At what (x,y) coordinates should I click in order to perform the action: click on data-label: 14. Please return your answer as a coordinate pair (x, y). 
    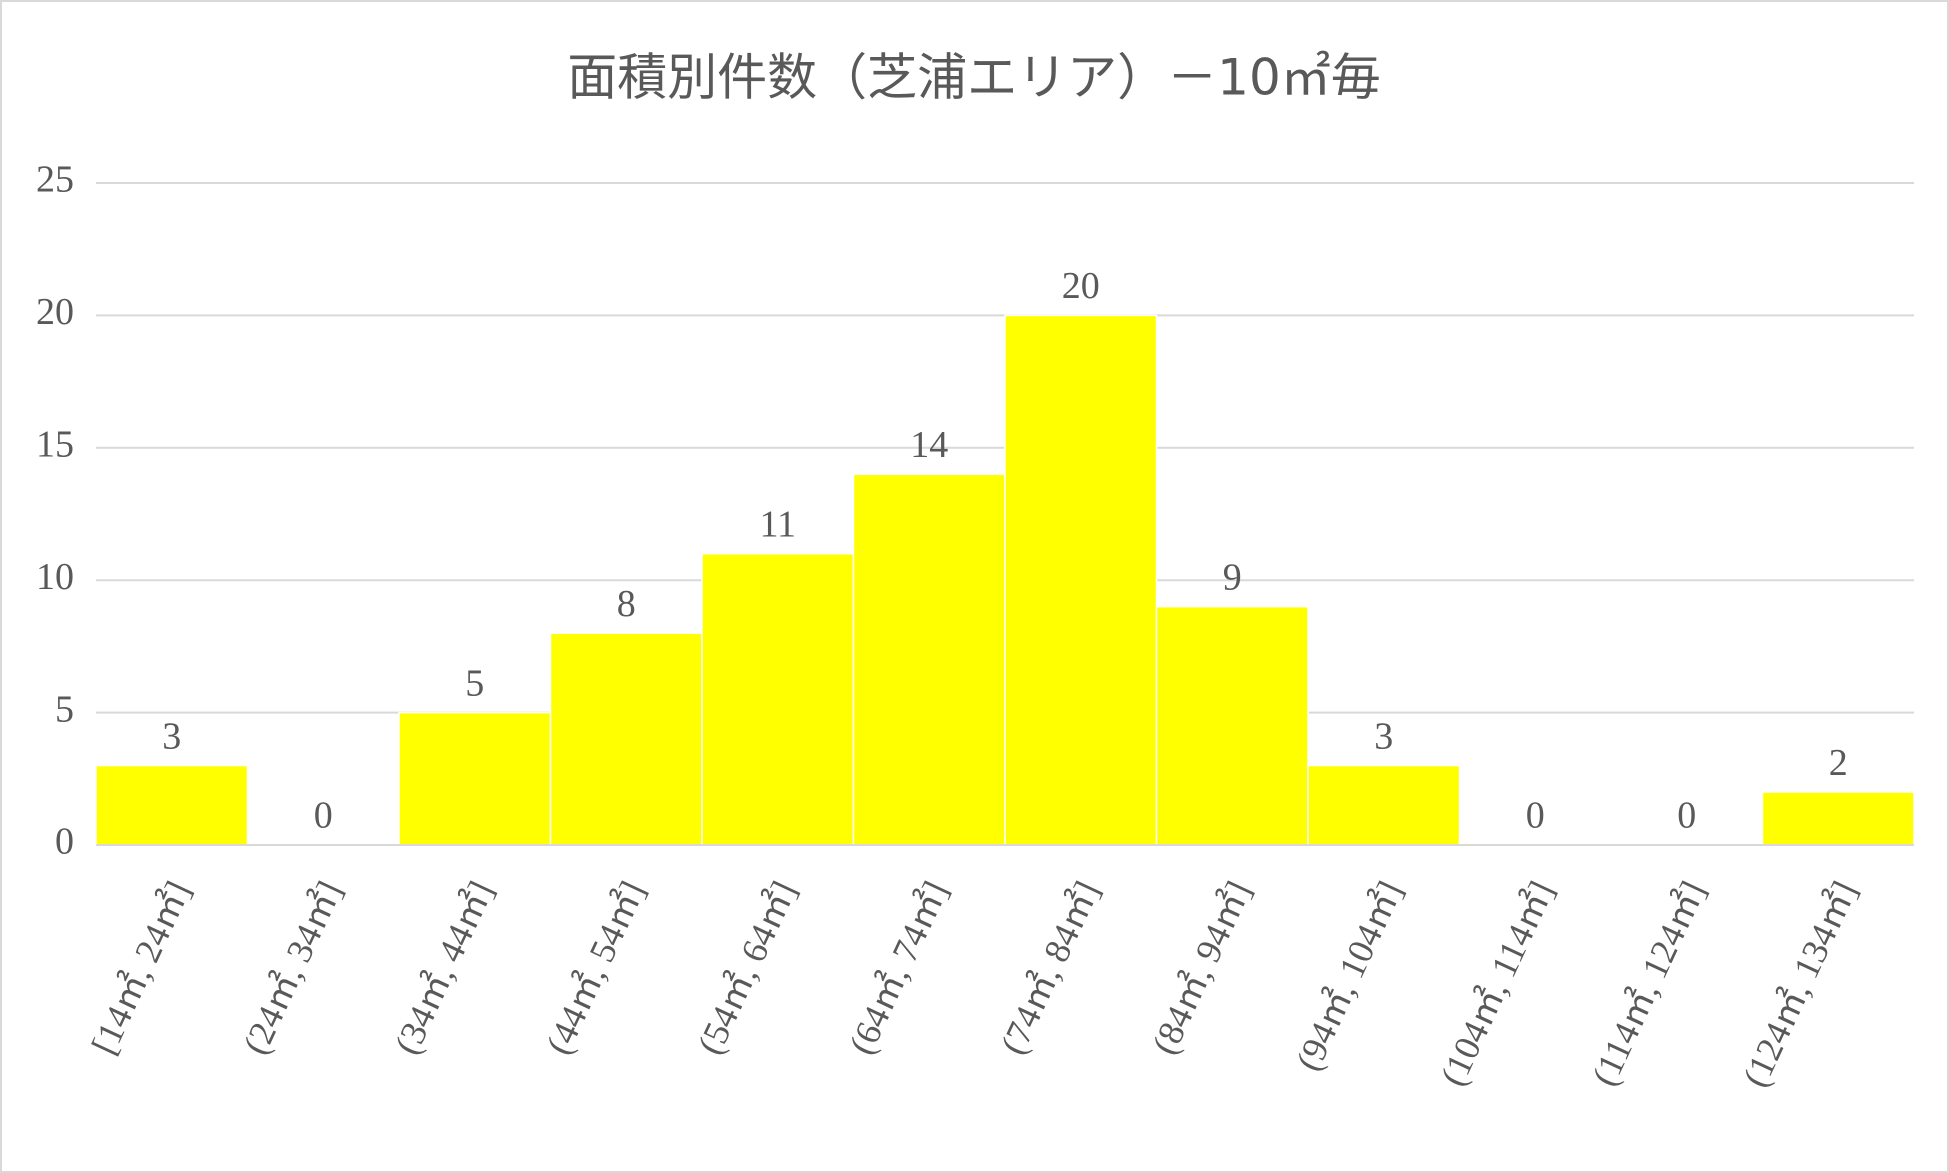
    Looking at the image, I should click on (929, 445).